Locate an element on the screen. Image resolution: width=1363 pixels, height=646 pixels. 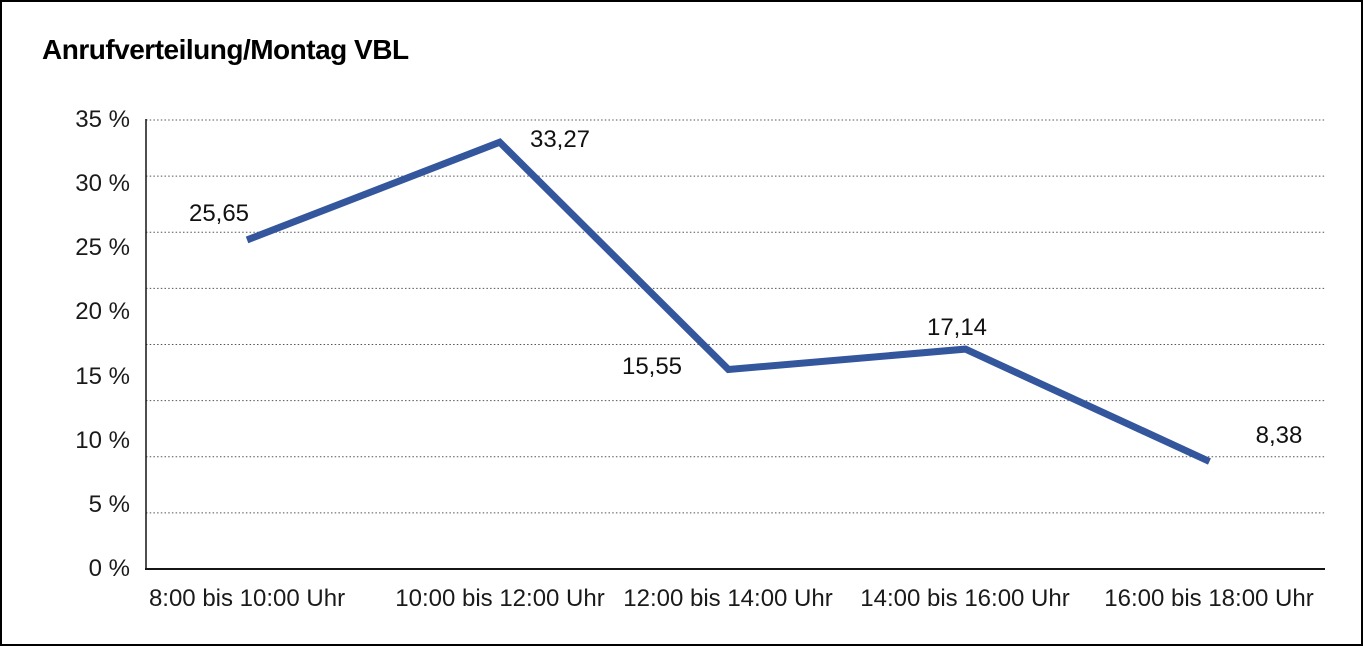
point-value-label: 25,65 is located at coordinates (219, 213).